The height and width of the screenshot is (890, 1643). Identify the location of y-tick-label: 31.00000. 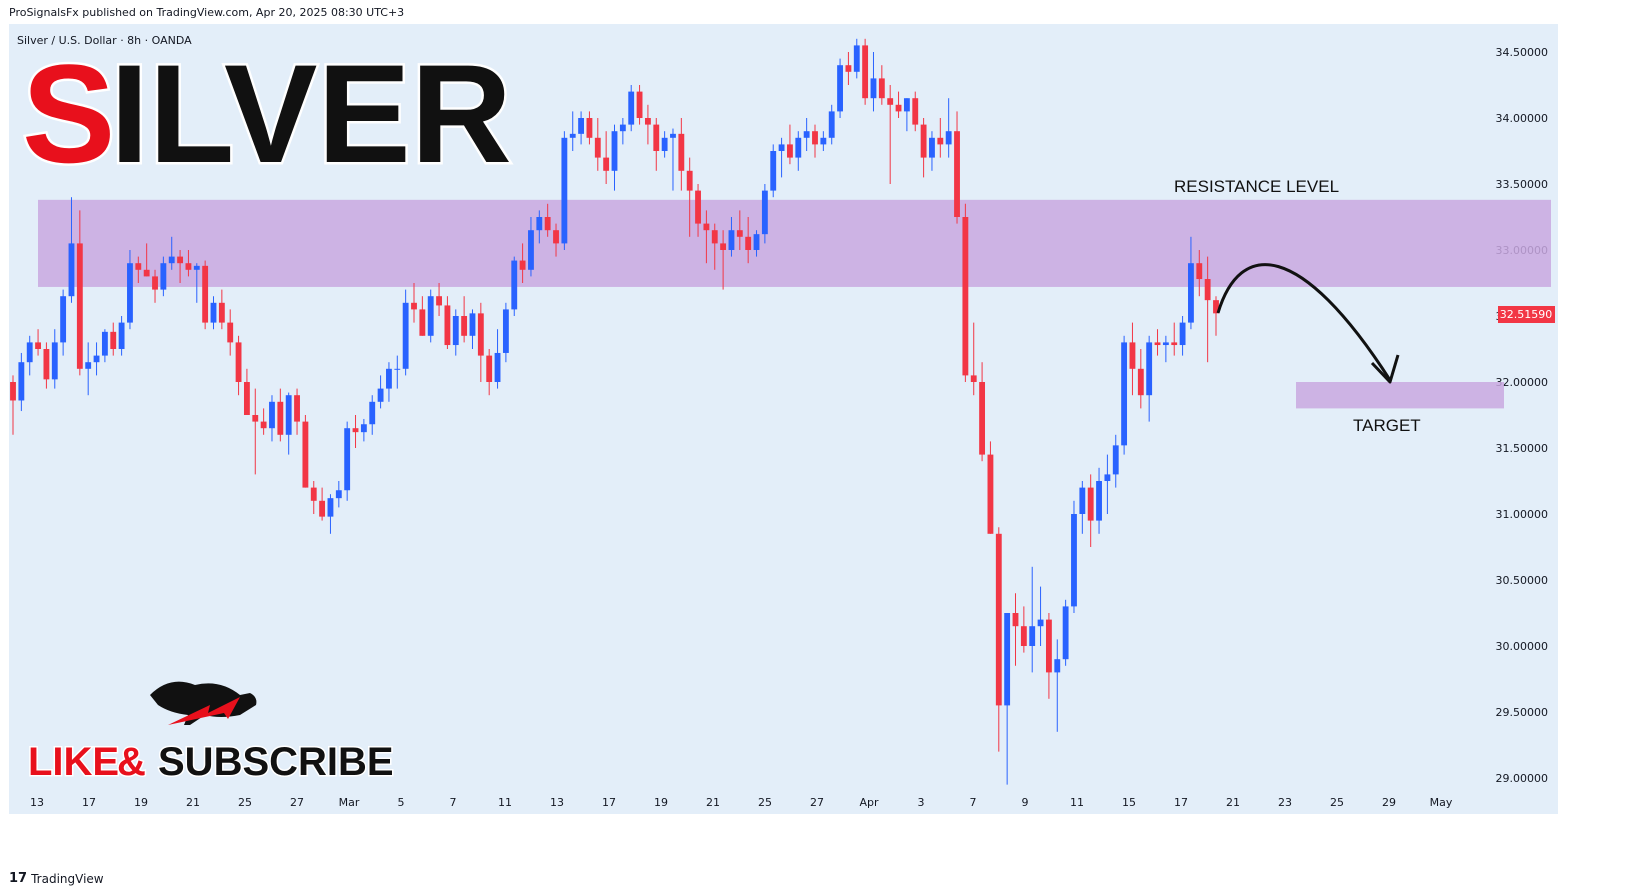
(1522, 514).